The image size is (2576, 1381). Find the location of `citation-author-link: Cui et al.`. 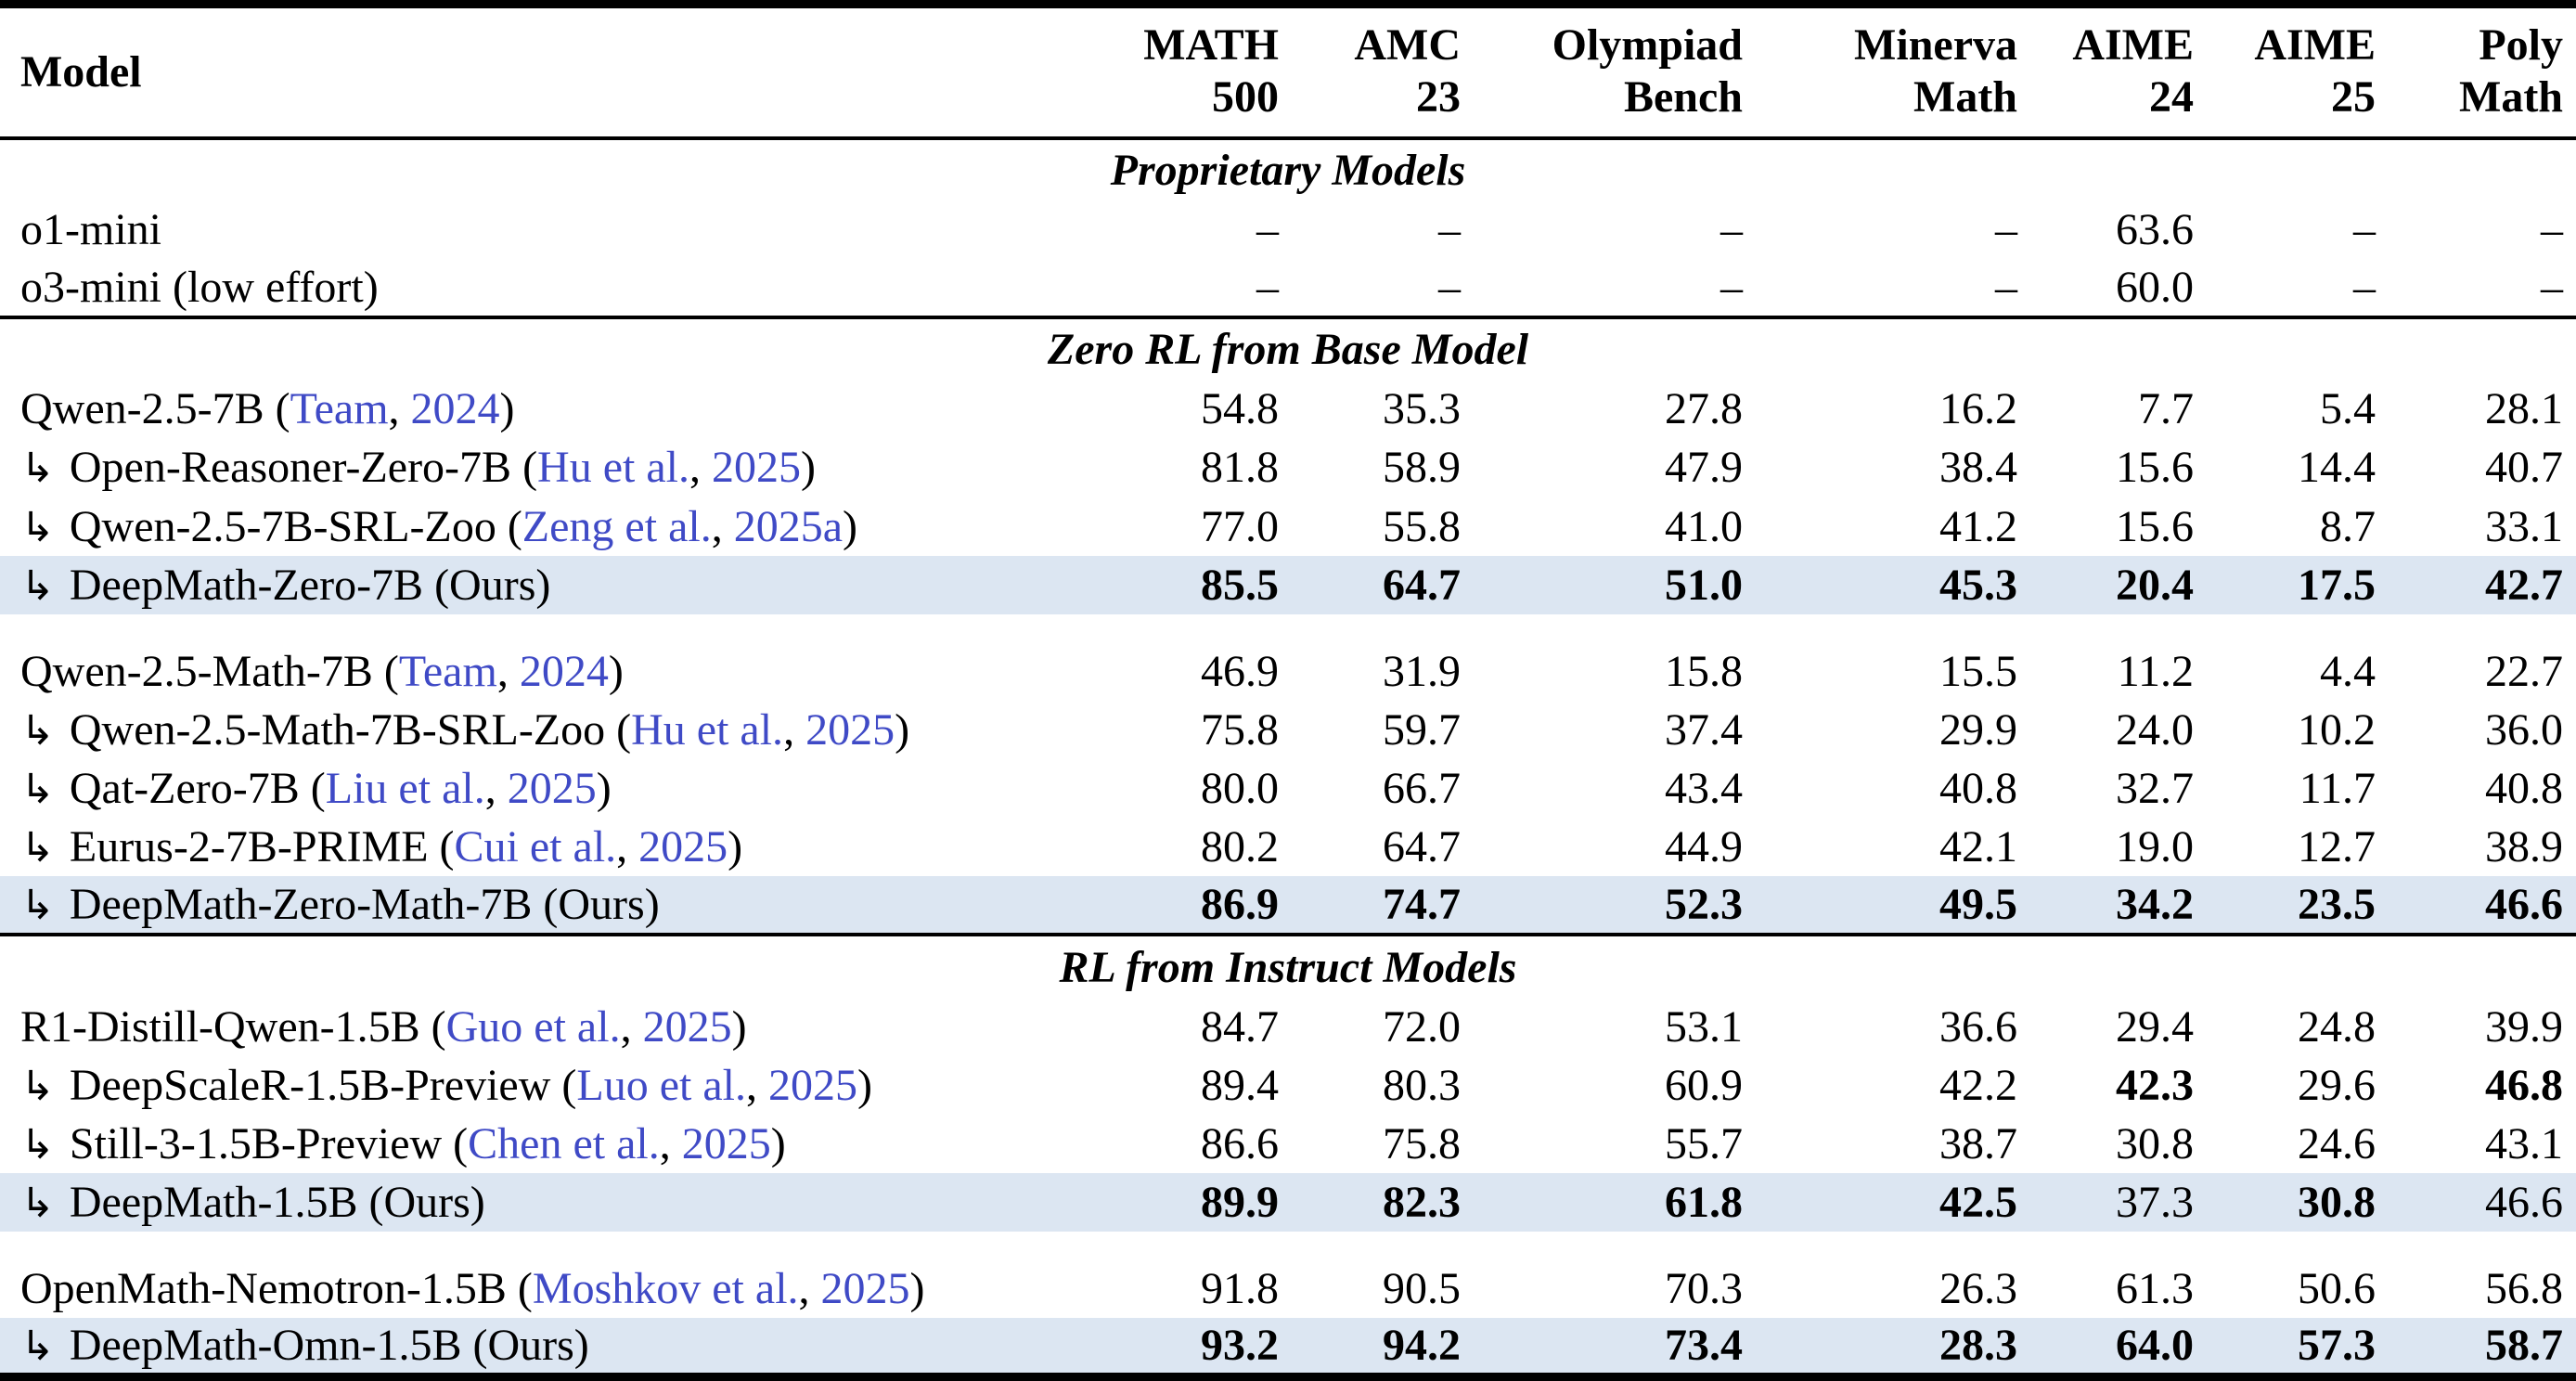

citation-author-link: Cui et al. is located at coordinates (535, 847).